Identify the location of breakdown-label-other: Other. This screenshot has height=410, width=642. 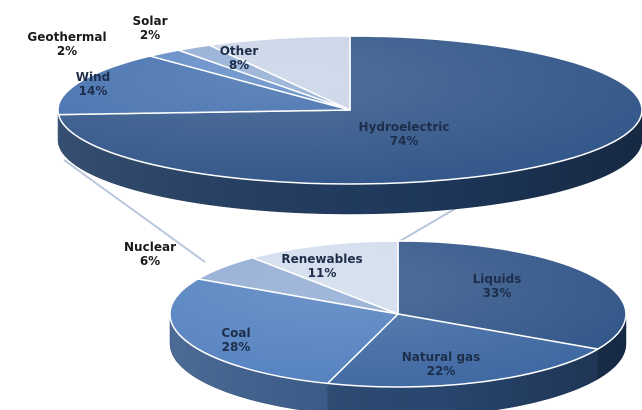
(239, 51).